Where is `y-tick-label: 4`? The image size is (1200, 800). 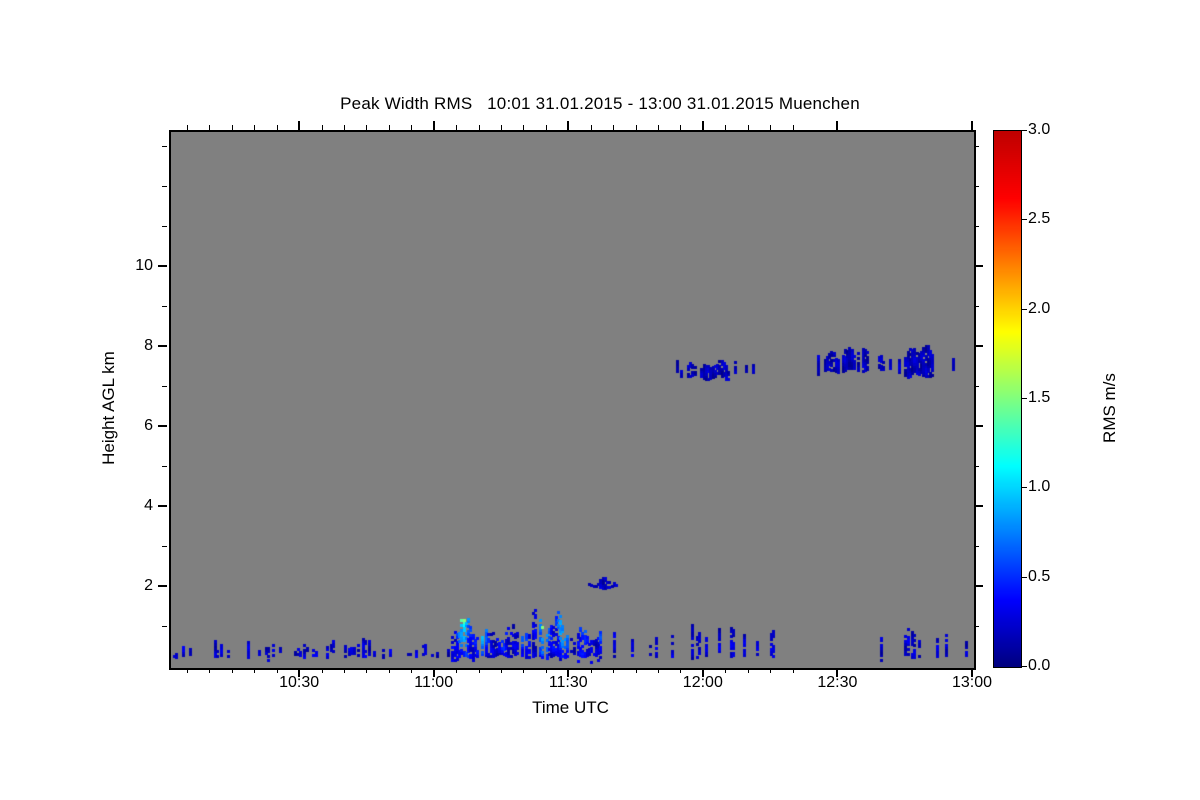 y-tick-label: 4 is located at coordinates (148, 505).